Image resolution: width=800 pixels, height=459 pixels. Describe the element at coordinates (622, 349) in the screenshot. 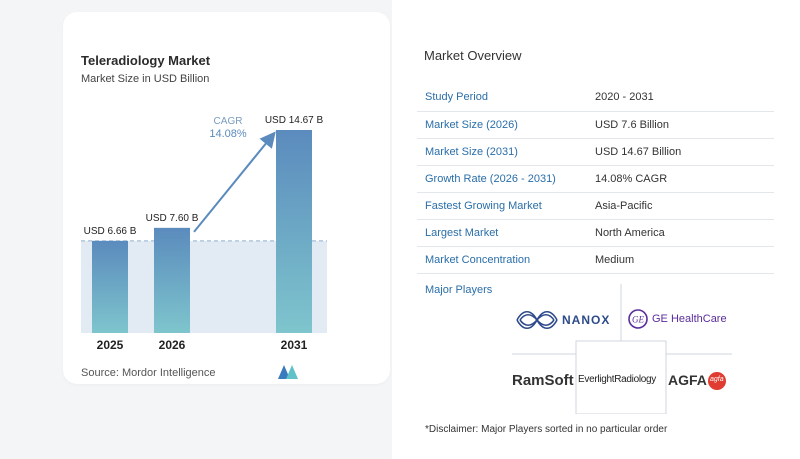

I see `players-grid` at that location.